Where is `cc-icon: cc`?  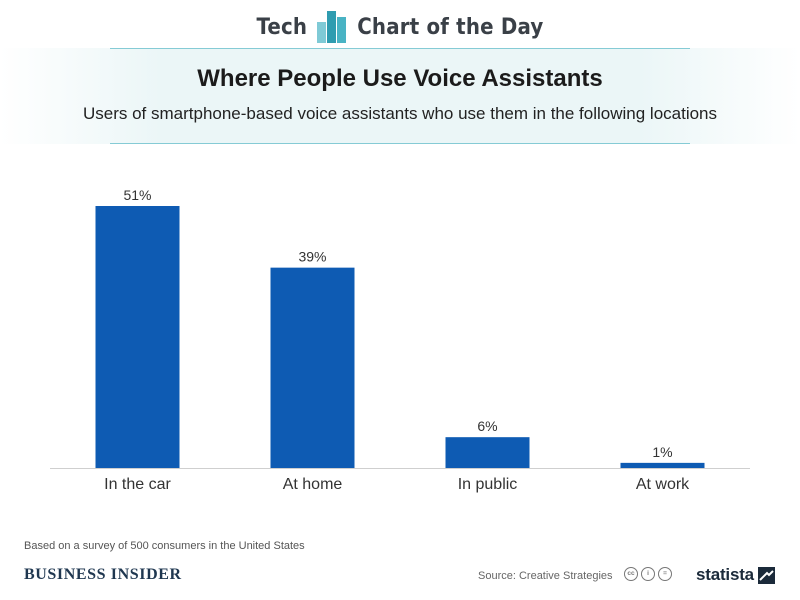 cc-icon: cc is located at coordinates (631, 574).